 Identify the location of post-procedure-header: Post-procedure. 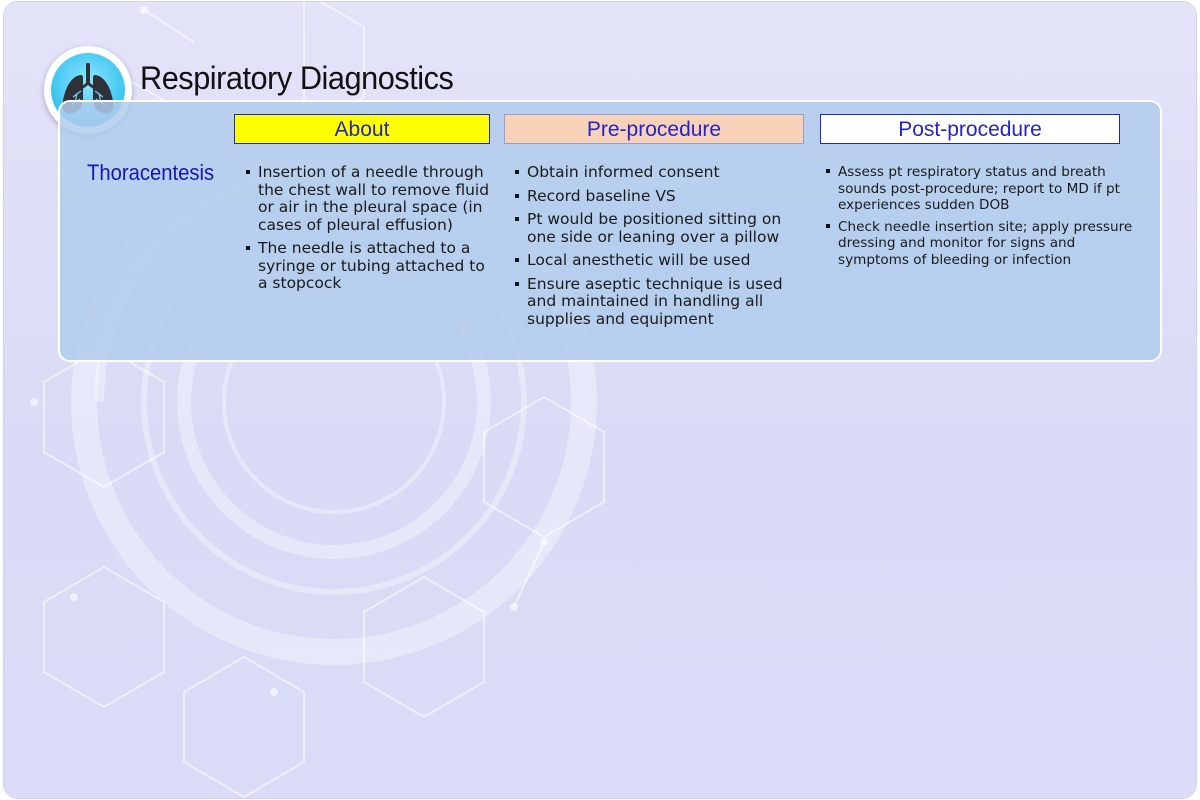
(970, 129).